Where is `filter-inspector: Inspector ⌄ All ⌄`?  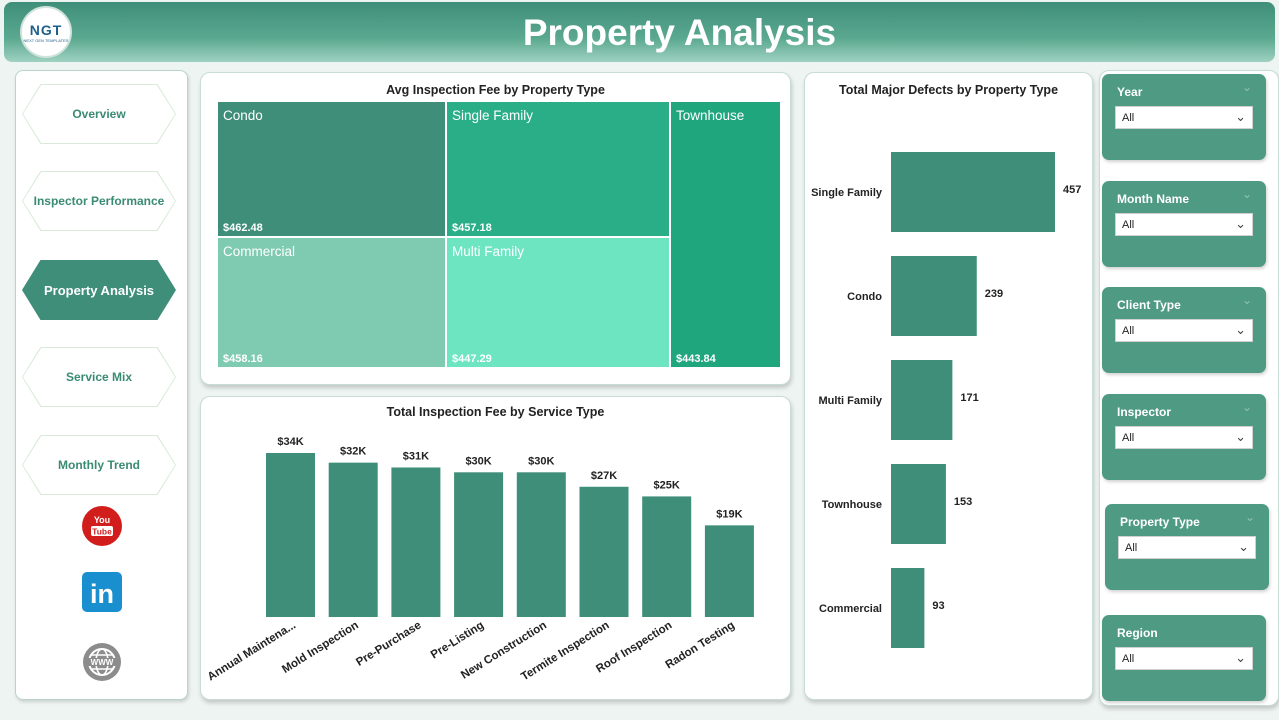 filter-inspector: Inspector ⌄ All ⌄ is located at coordinates (1184, 437).